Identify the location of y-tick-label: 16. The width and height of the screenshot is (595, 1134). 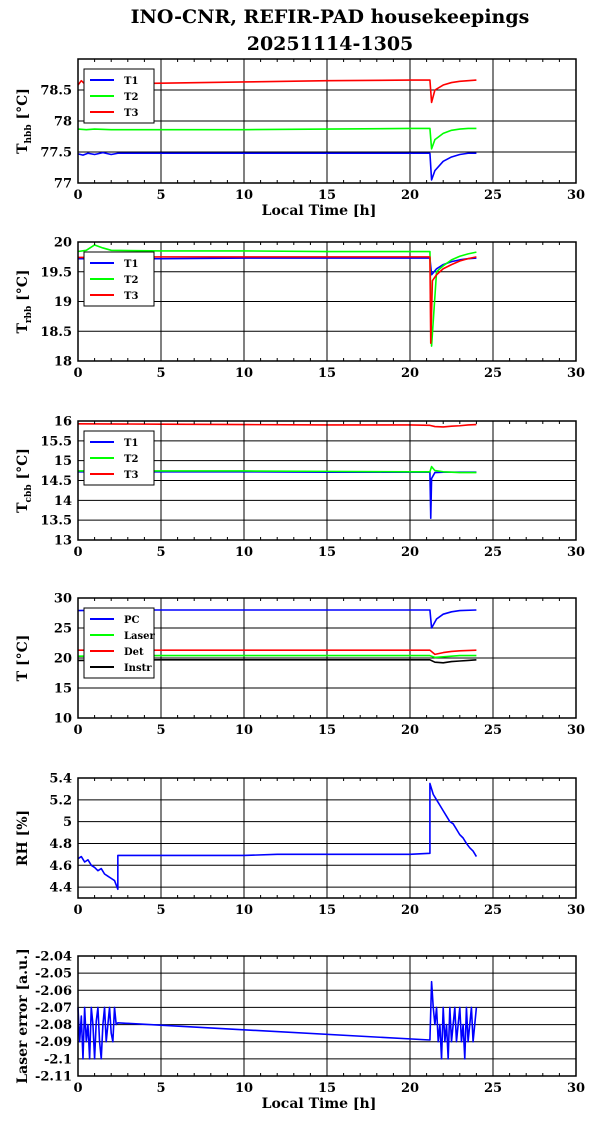
(63, 422).